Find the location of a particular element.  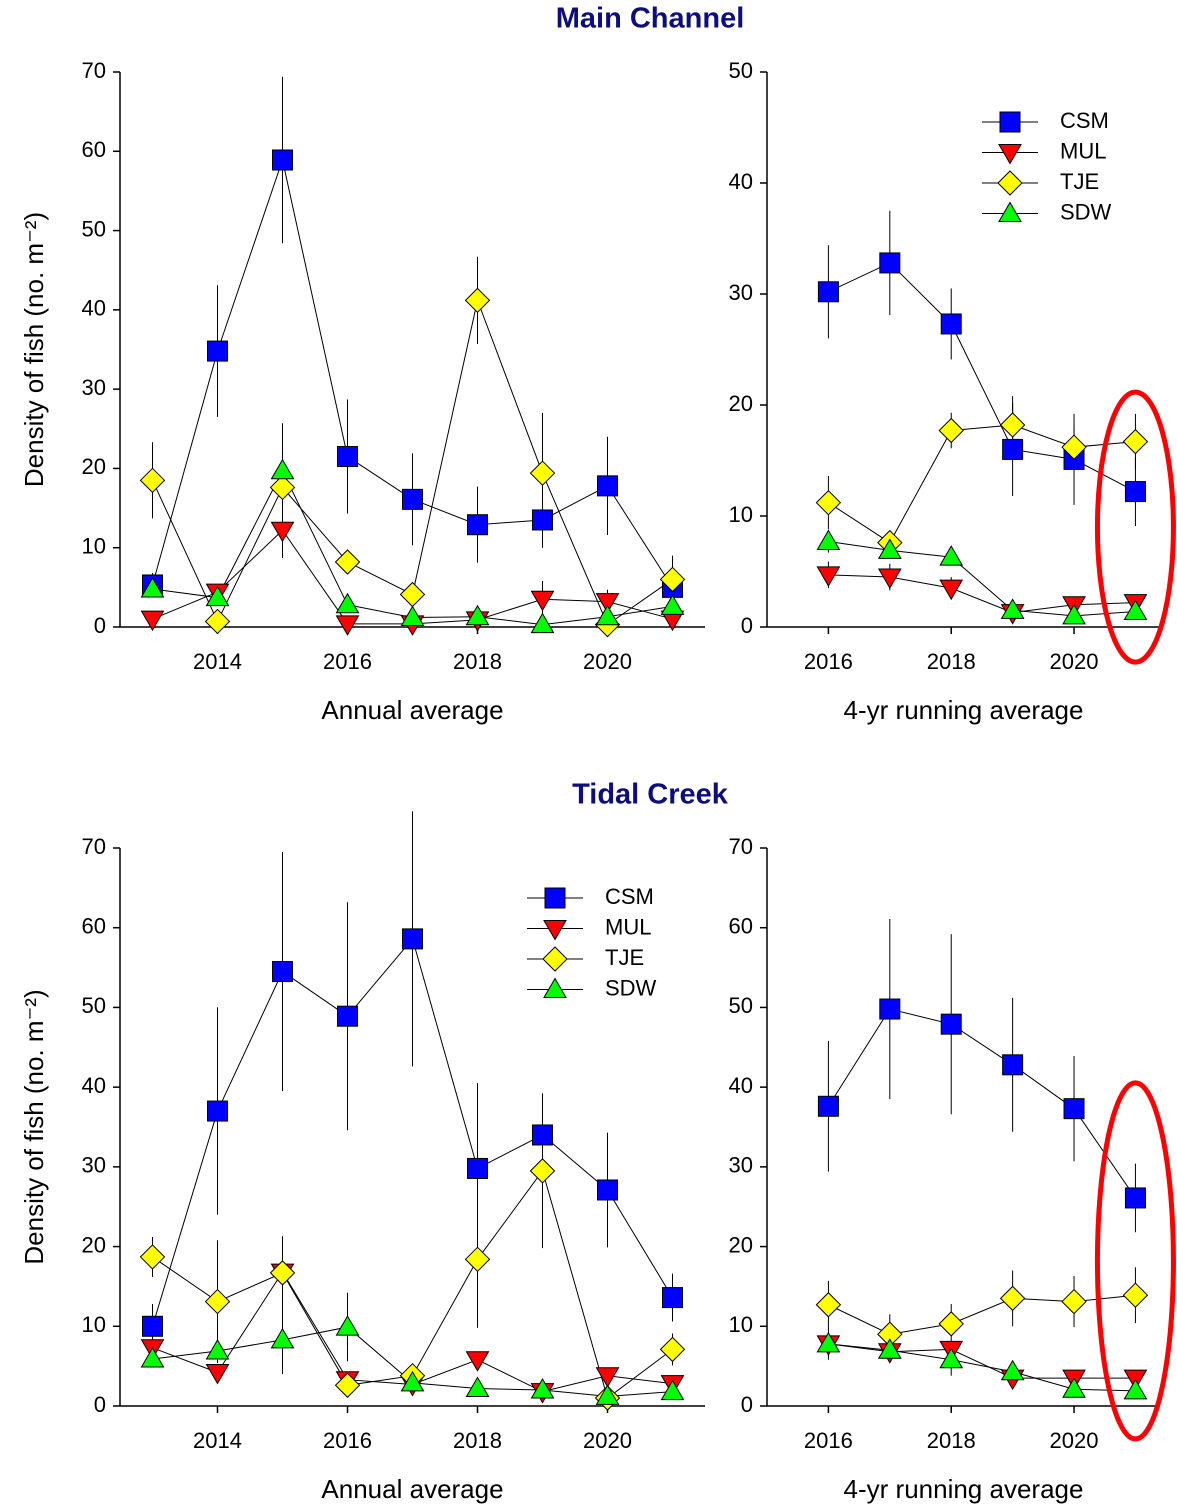

x-tick-label: 2014 is located at coordinates (217, 661).